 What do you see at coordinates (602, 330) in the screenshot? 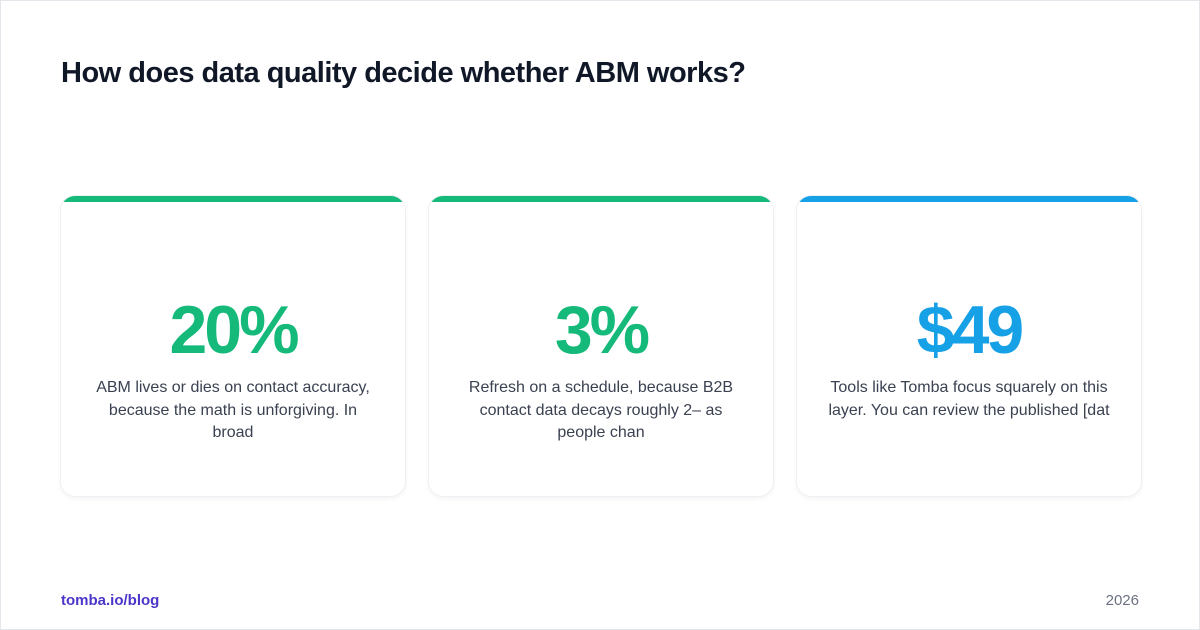
I see `stat-value: 3%` at bounding box center [602, 330].